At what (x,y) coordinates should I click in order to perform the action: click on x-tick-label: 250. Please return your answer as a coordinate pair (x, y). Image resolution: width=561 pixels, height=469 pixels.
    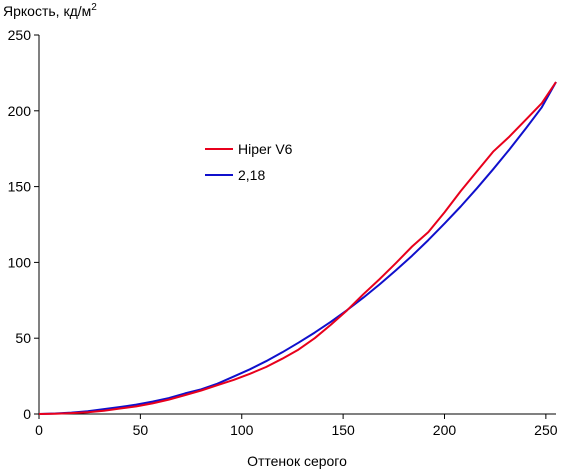
    Looking at the image, I should click on (546, 430).